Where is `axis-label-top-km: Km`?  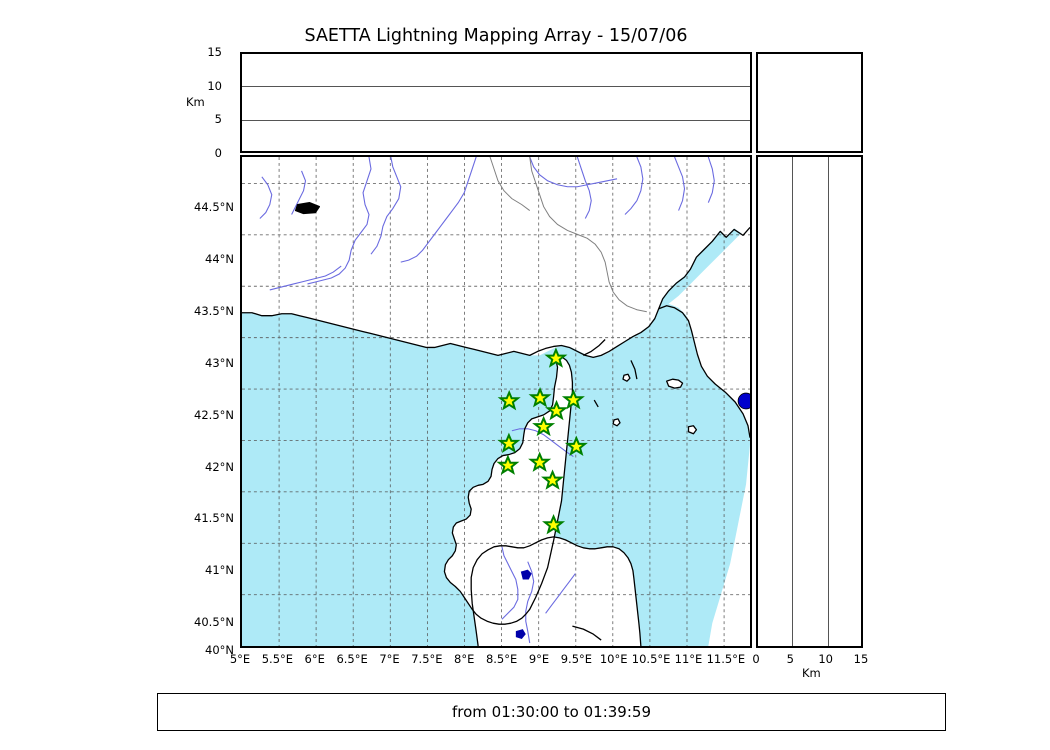 axis-label-top-km: Km is located at coordinates (195, 102).